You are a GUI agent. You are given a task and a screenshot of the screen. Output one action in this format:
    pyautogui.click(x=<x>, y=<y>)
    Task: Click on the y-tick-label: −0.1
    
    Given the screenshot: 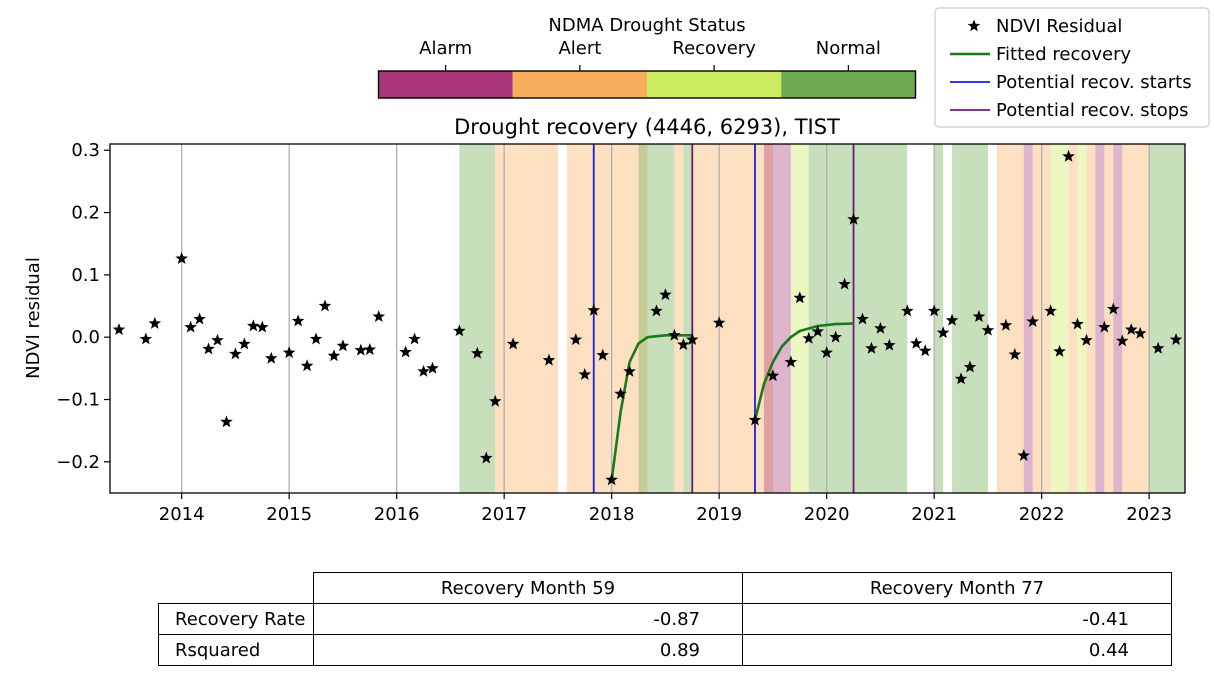 What is the action you would take?
    pyautogui.click(x=78, y=400)
    